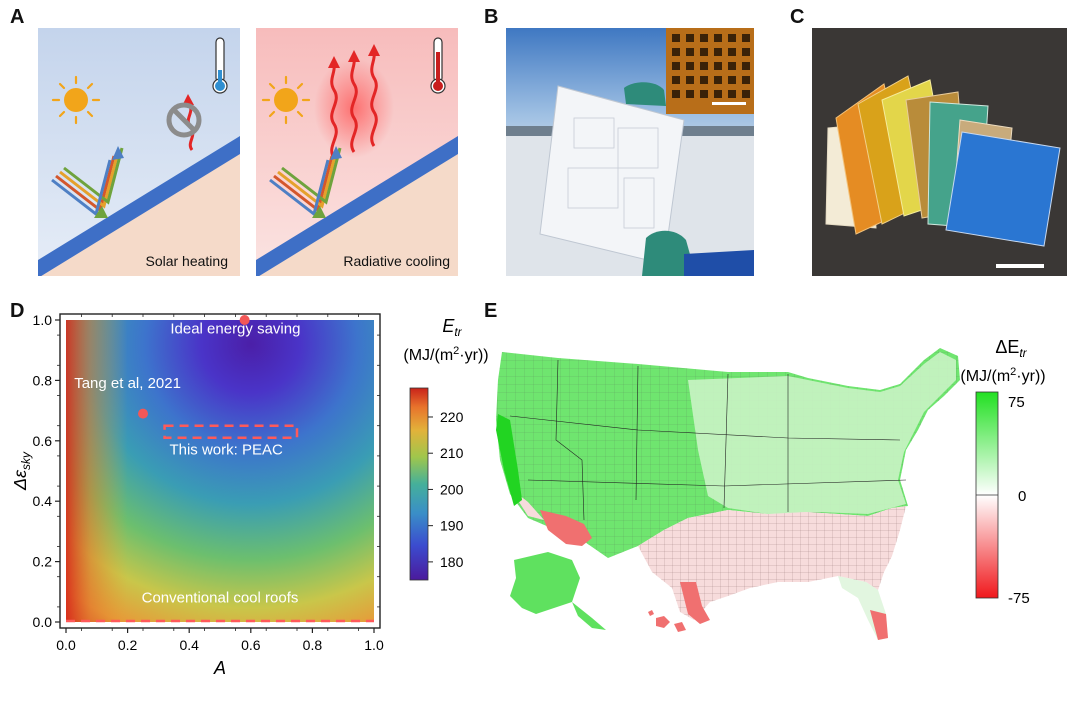 Image resolution: width=1080 pixels, height=701 pixels. I want to click on colorbar-tick: 190, so click(452, 526).